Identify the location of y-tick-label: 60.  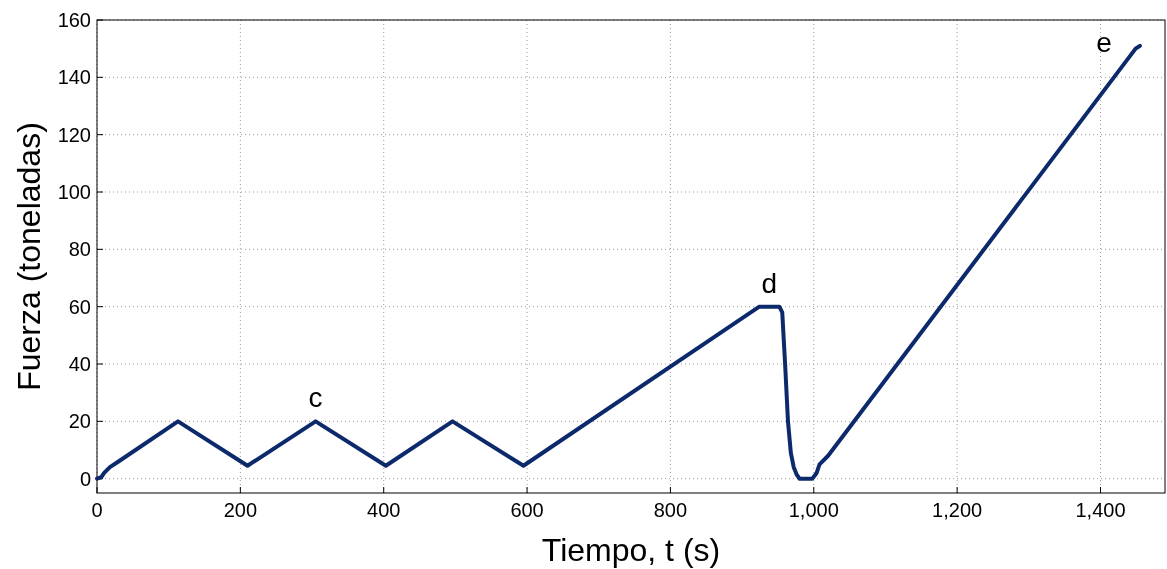
(79, 306).